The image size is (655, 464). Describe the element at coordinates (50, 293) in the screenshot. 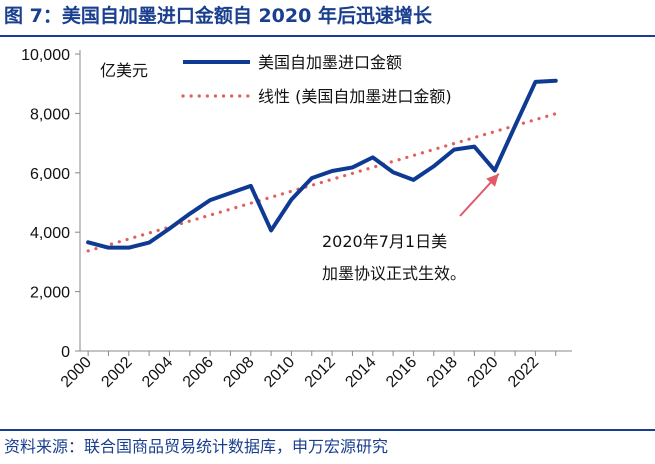

I see `y-tick-label: 2,000` at that location.